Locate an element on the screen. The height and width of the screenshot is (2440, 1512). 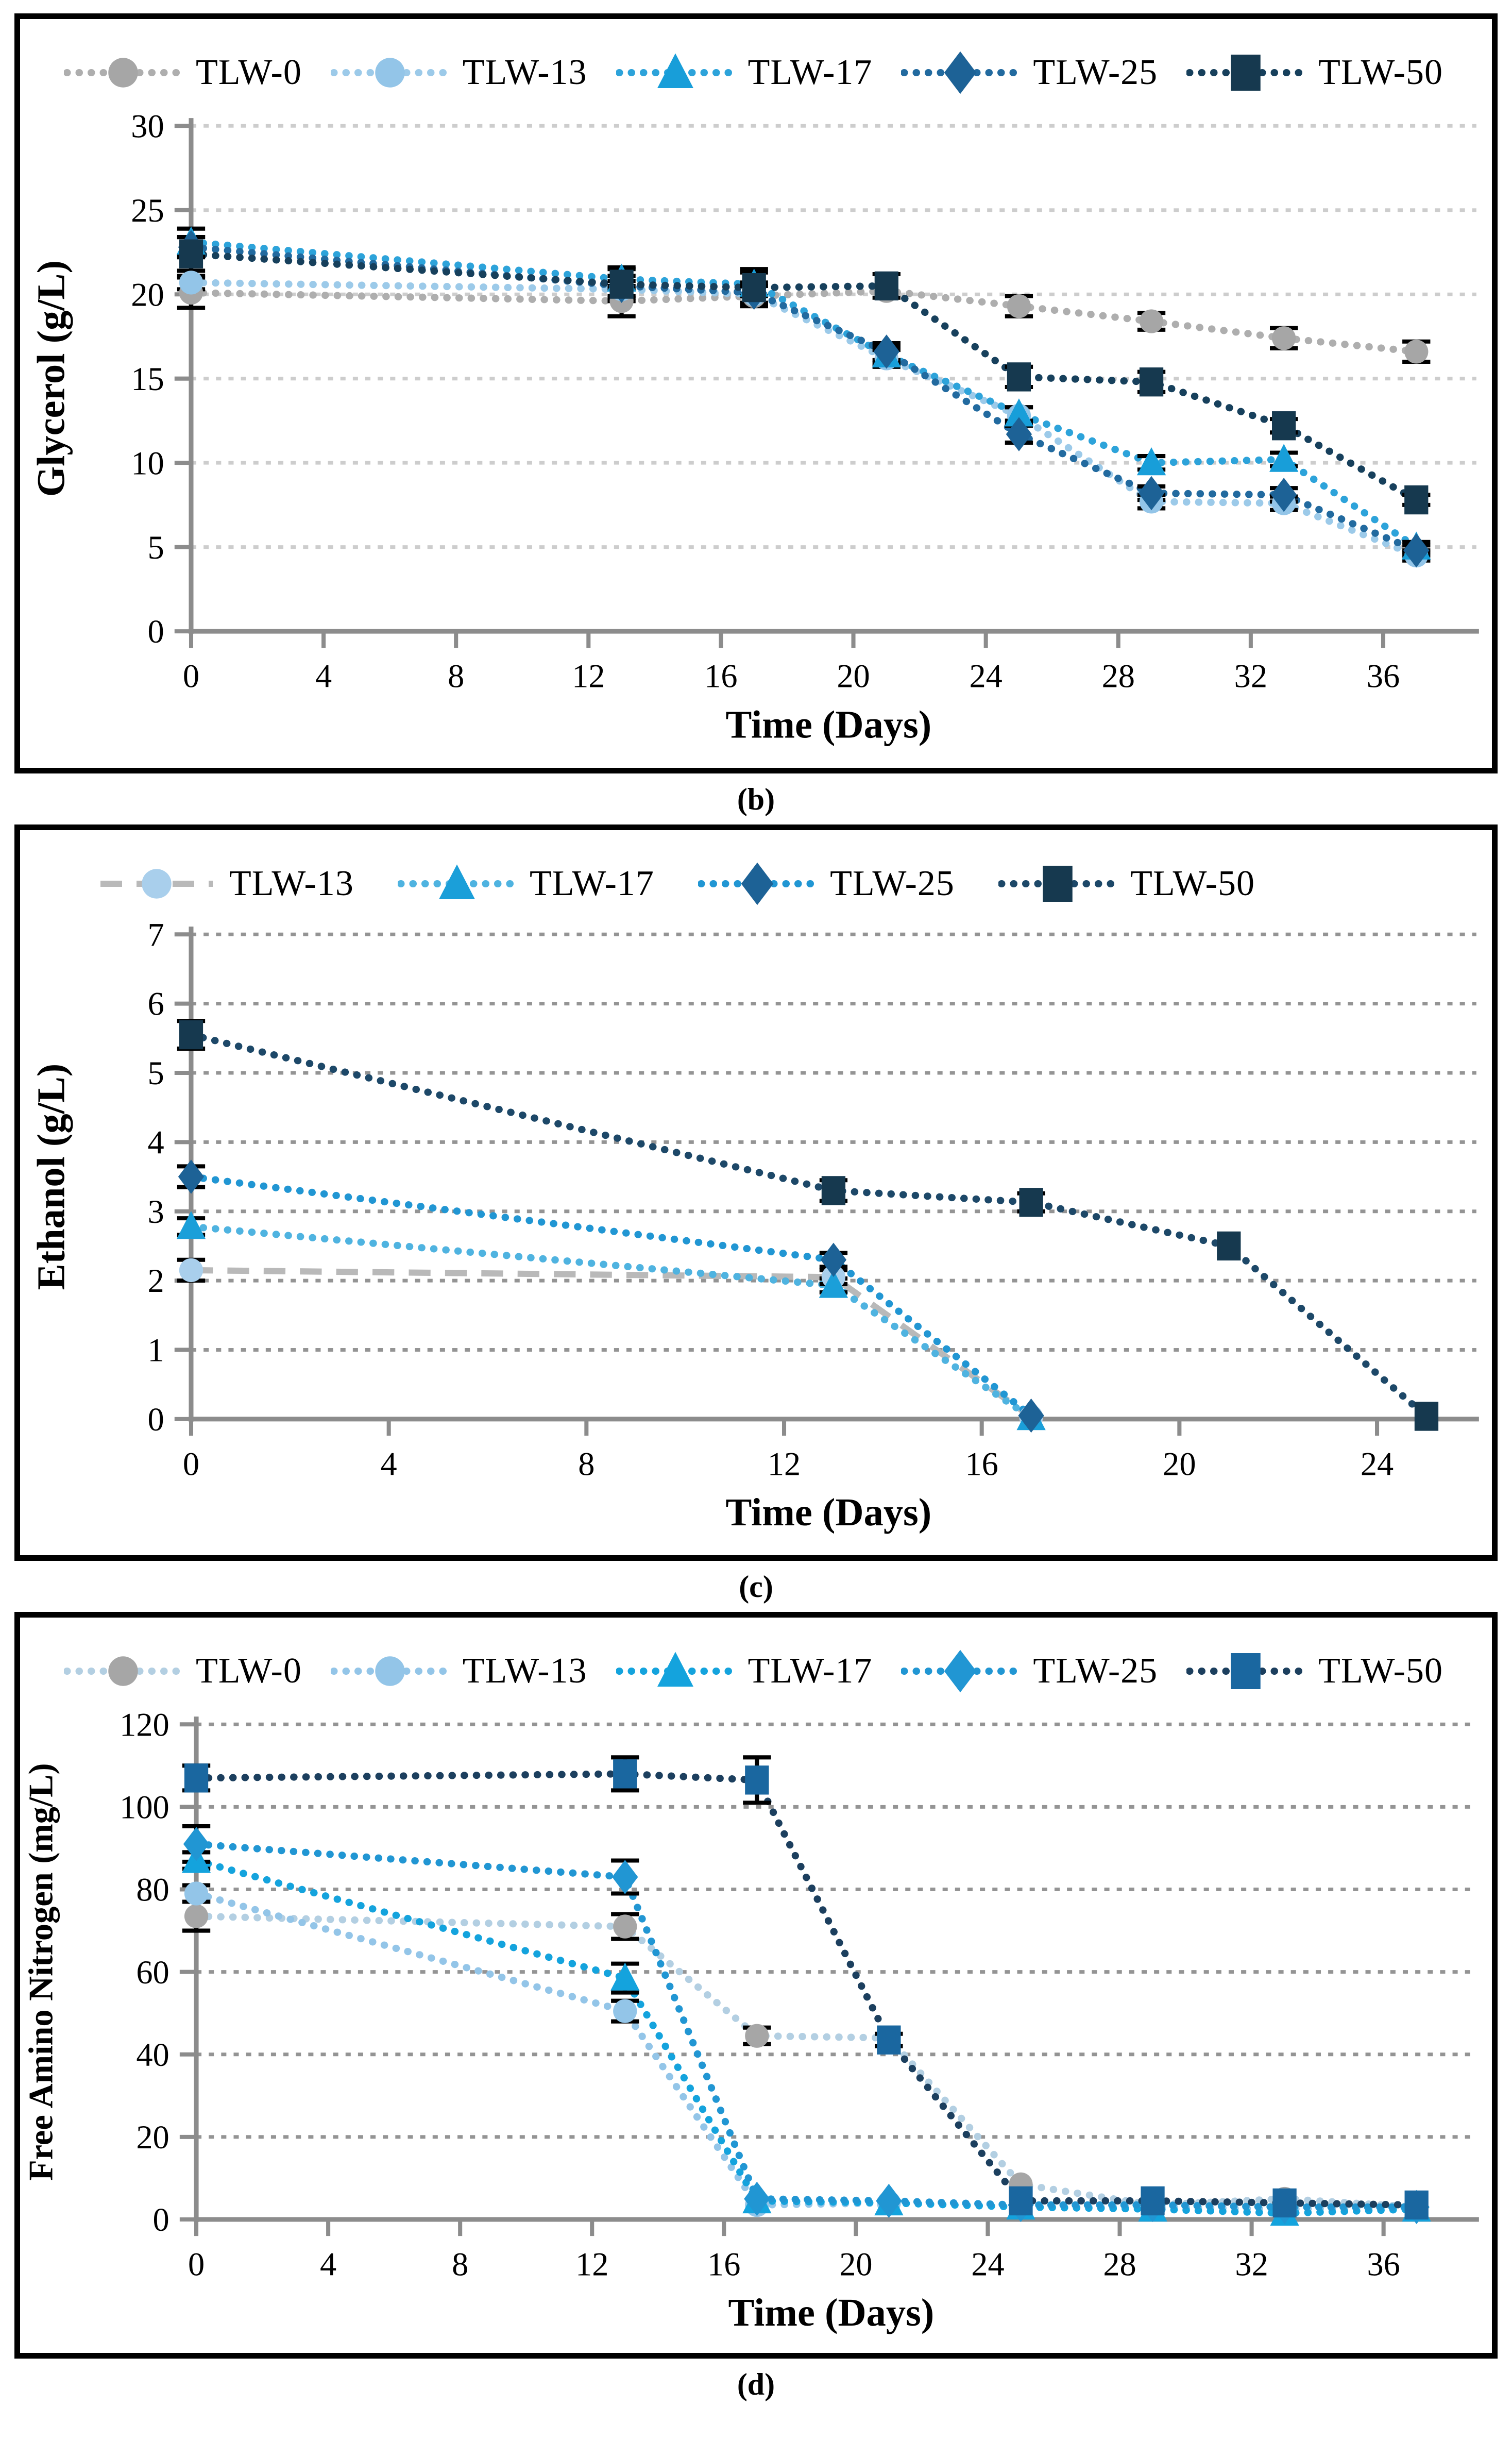
x-tick-label: 24 is located at coordinates (987, 2264).